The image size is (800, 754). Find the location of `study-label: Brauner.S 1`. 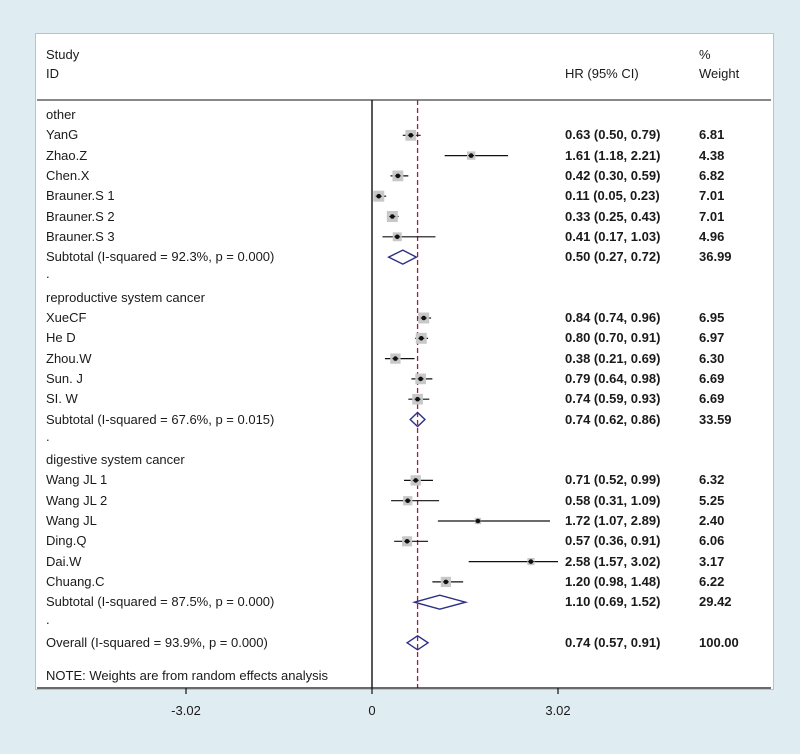

study-label: Brauner.S 1 is located at coordinates (80, 196).